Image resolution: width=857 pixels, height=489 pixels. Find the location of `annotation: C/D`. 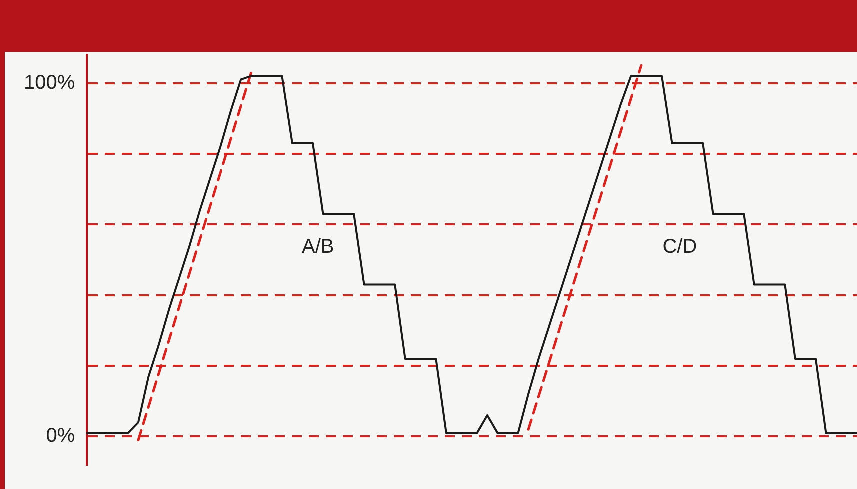

annotation: C/D is located at coordinates (680, 247).